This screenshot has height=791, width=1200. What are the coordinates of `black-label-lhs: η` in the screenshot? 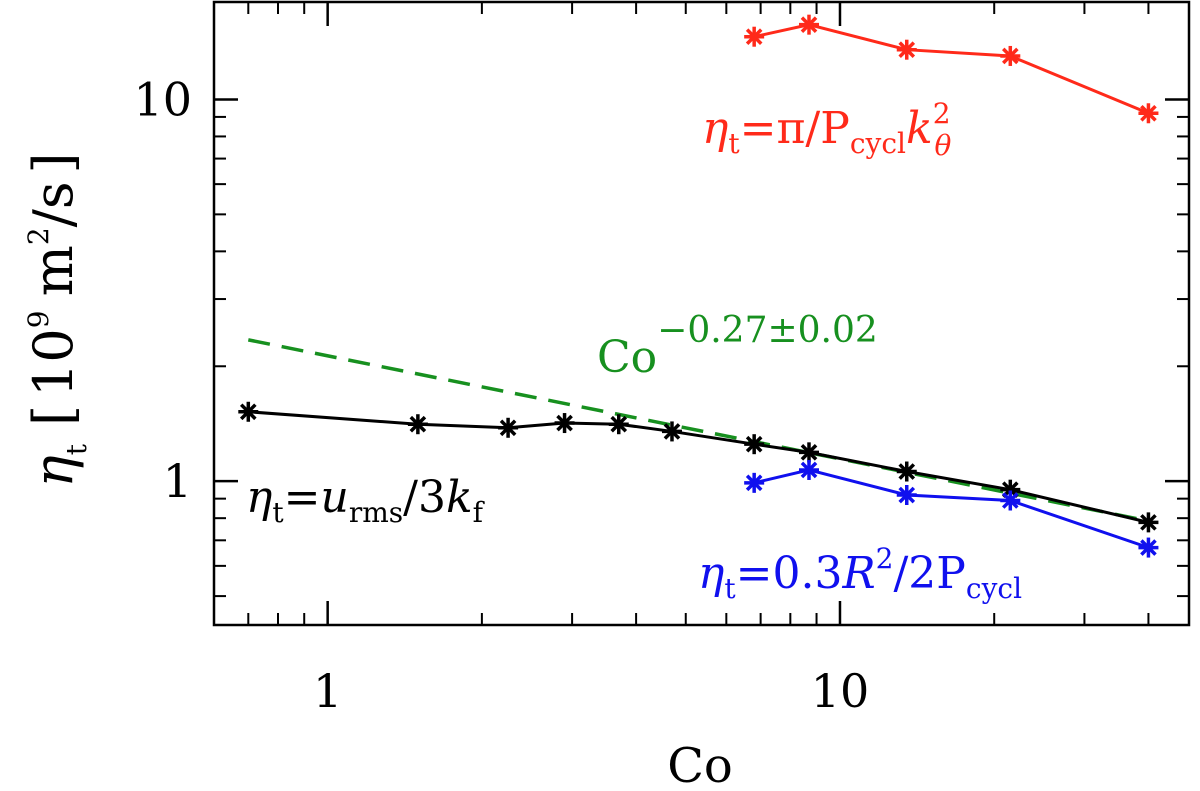 It's located at (259, 497).